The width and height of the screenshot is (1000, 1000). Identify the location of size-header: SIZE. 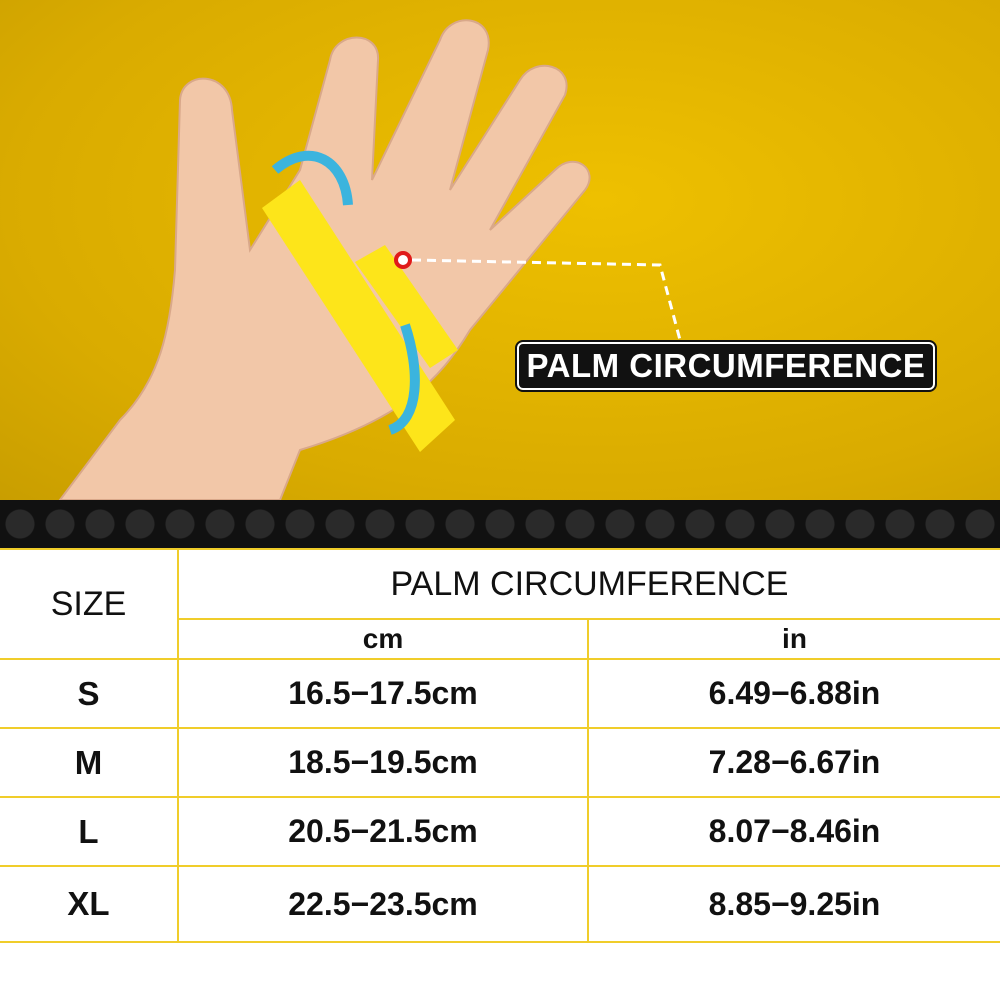
(89, 604).